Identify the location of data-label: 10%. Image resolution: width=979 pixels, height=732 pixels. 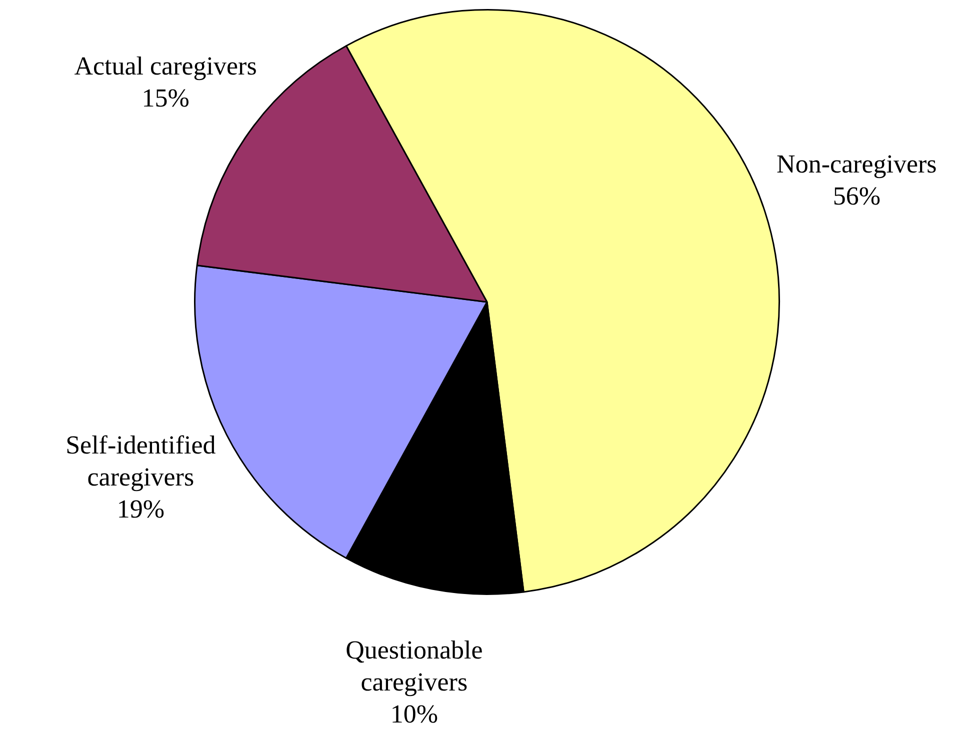
(414, 714).